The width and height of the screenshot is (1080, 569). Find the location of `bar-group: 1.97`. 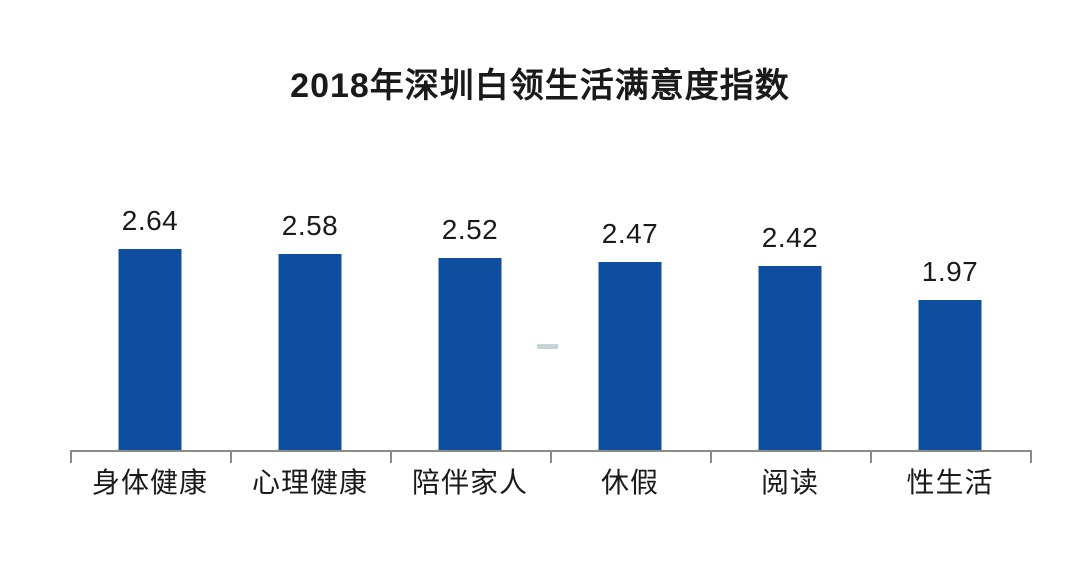

bar-group: 1.97 is located at coordinates (950, 225).